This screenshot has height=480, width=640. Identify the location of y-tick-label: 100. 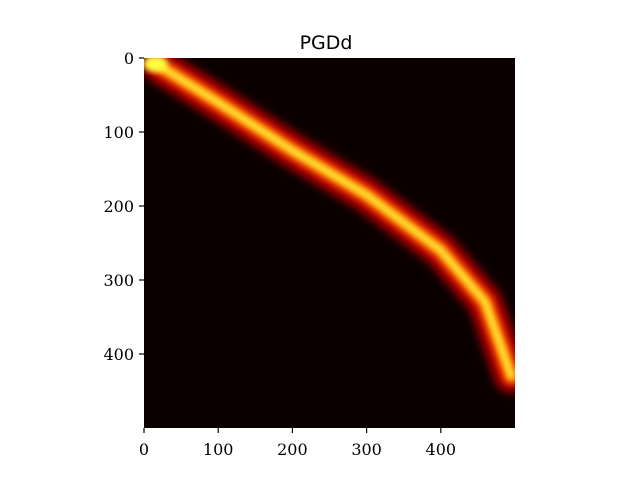
(118, 132).